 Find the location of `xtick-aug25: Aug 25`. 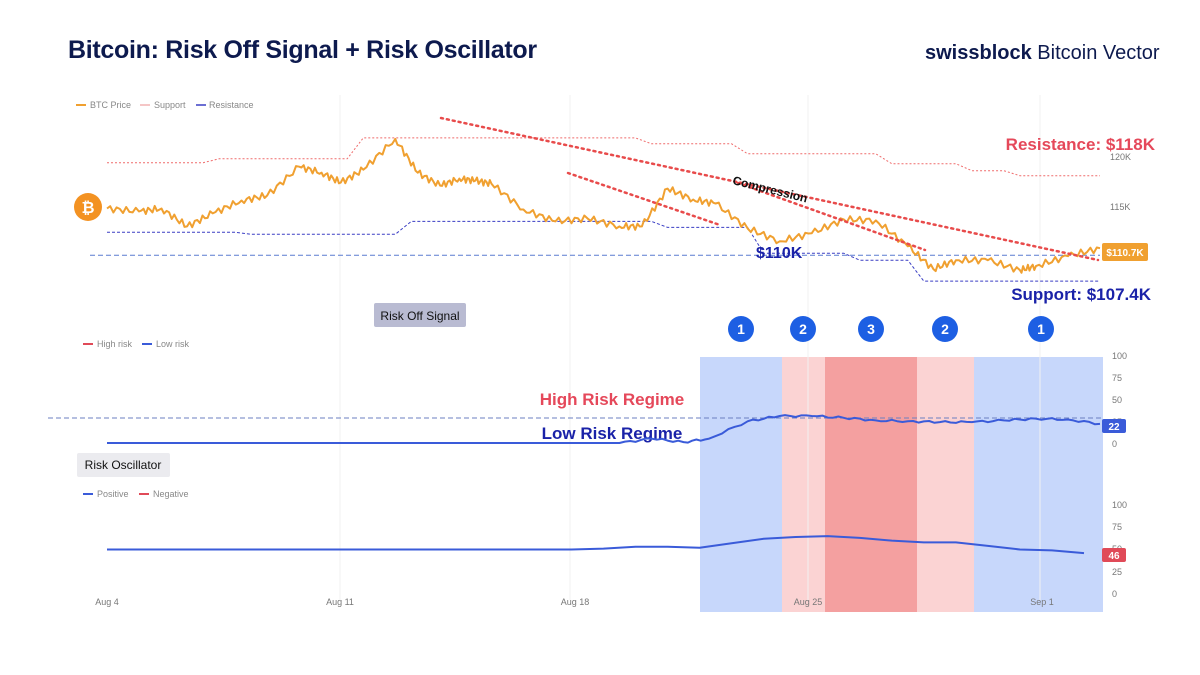

xtick-aug25: Aug 25 is located at coordinates (808, 602).